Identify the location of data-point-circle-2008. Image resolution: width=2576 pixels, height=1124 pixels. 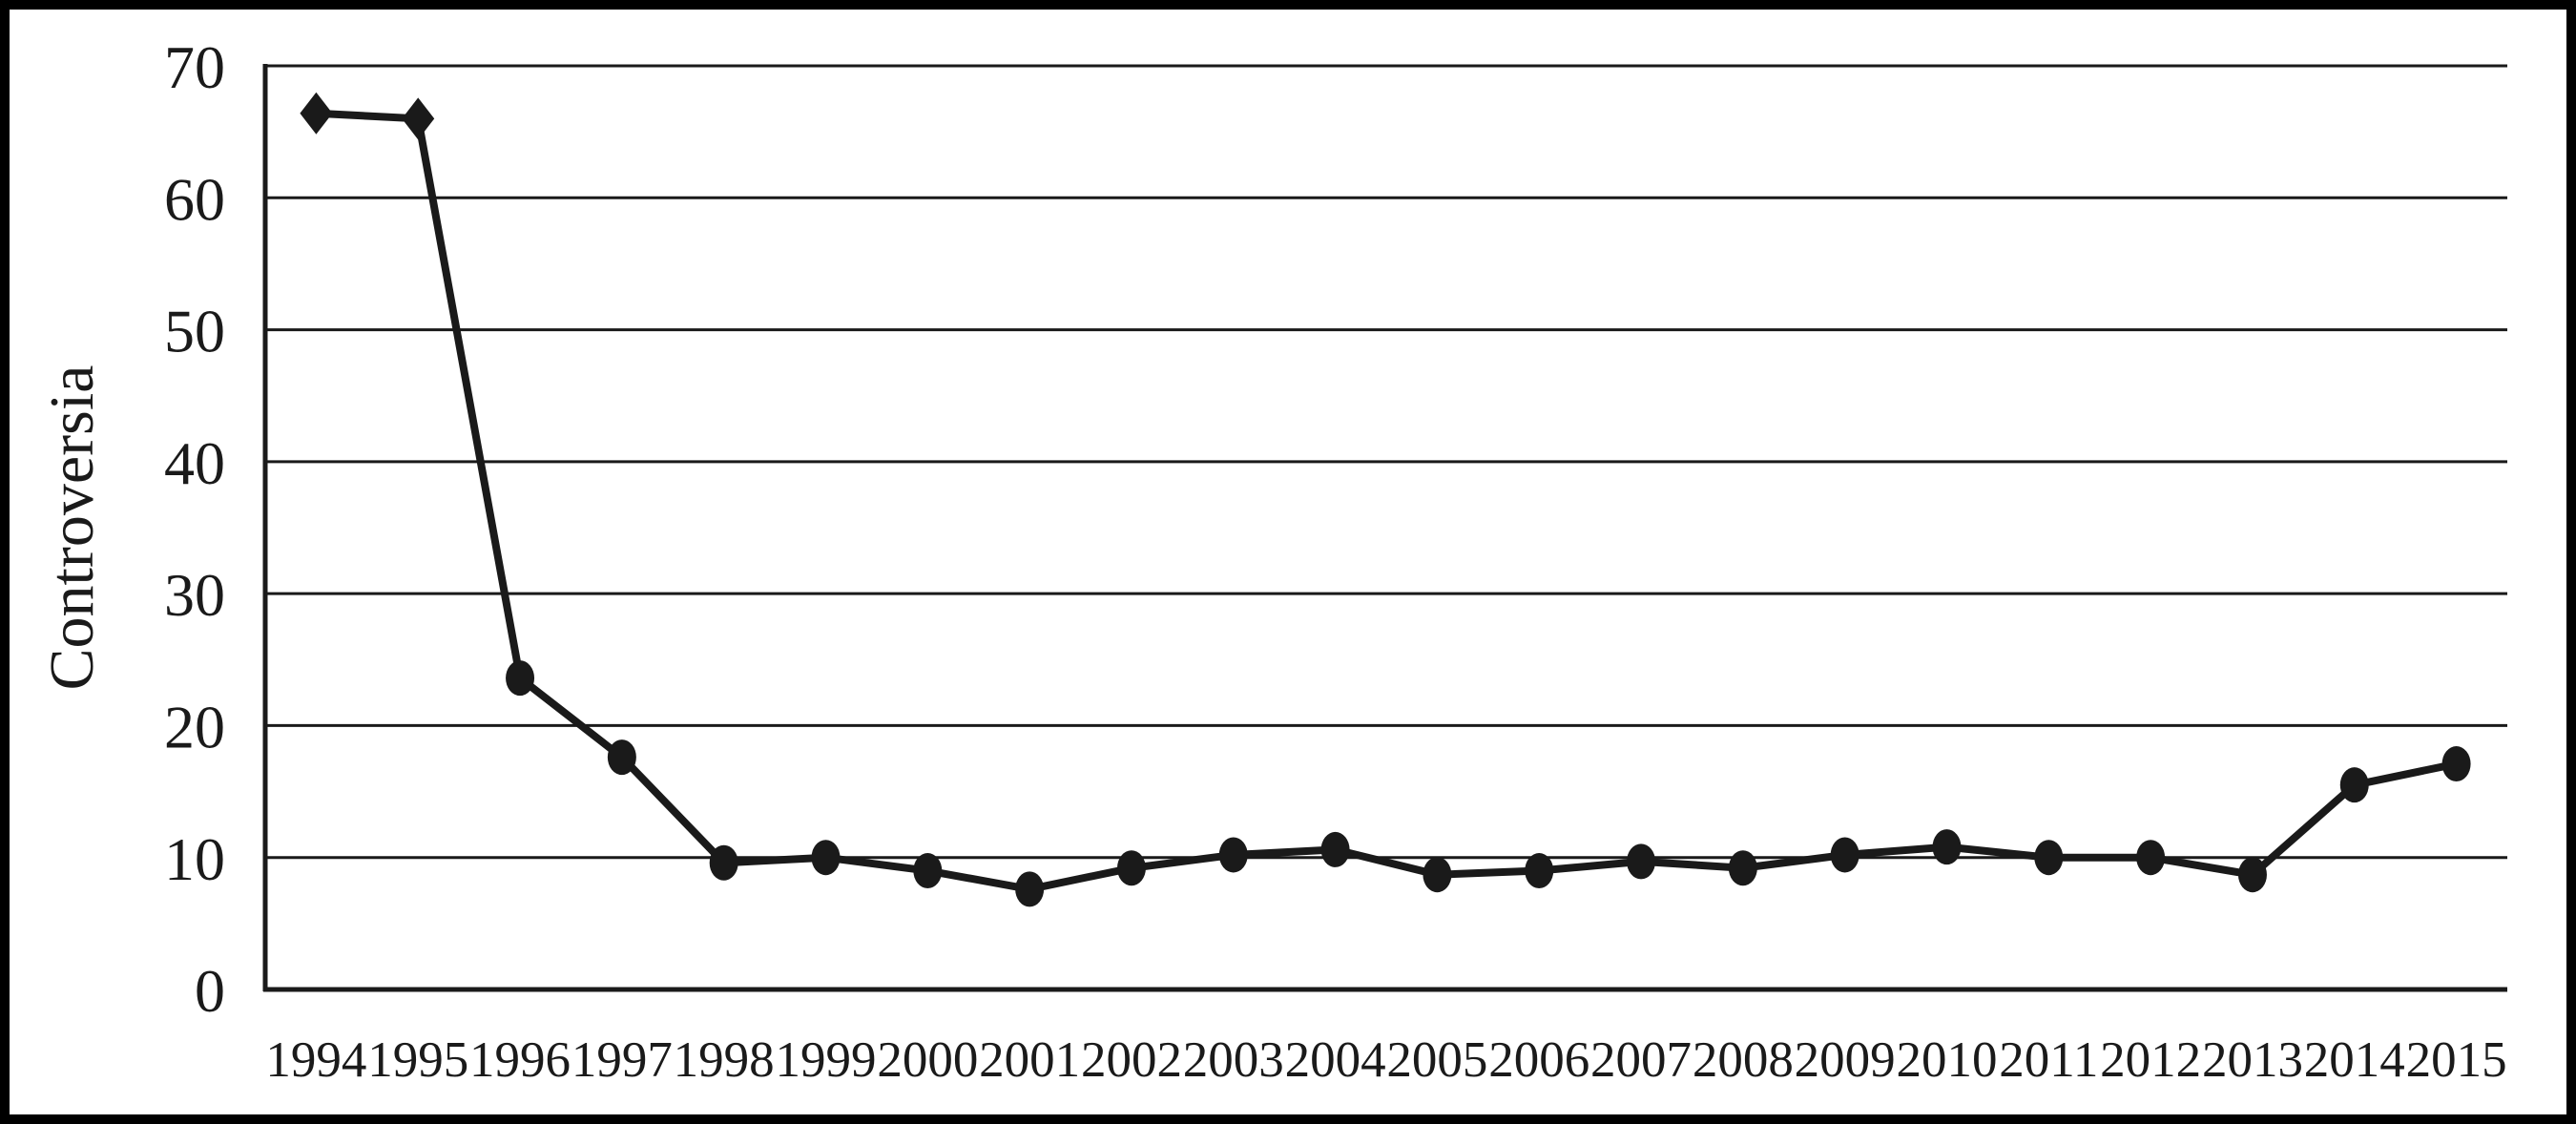
(1742, 868).